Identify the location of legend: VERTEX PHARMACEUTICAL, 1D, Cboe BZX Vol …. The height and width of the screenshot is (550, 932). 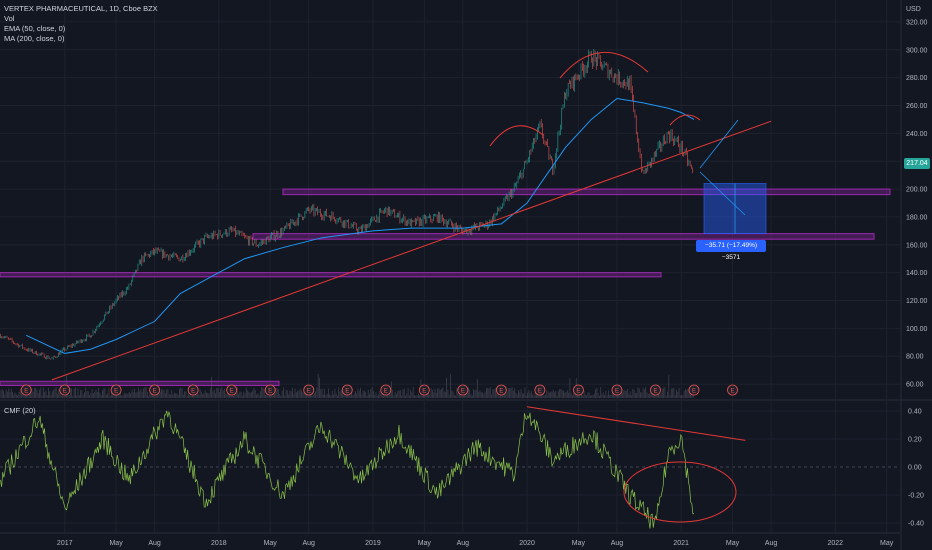
(81, 24).